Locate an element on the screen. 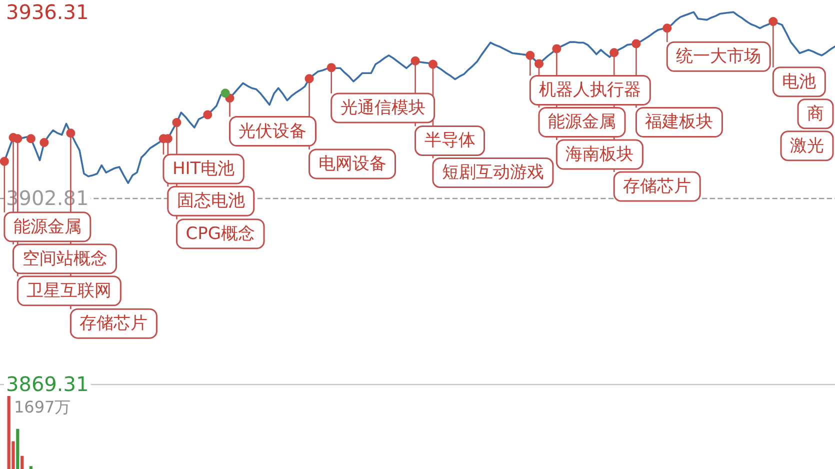 This screenshot has height=469, width=835. annotation: 1697万 is located at coordinates (42, 407).